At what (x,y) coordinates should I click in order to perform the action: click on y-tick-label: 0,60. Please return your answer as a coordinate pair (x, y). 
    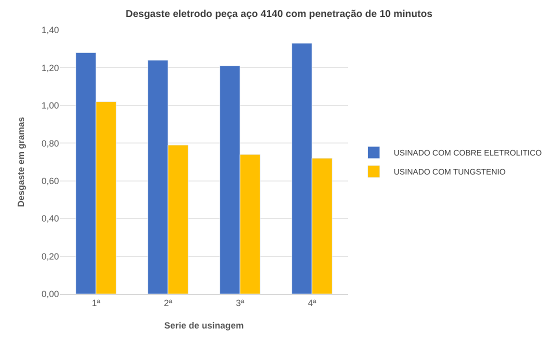
    Looking at the image, I should click on (50, 181).